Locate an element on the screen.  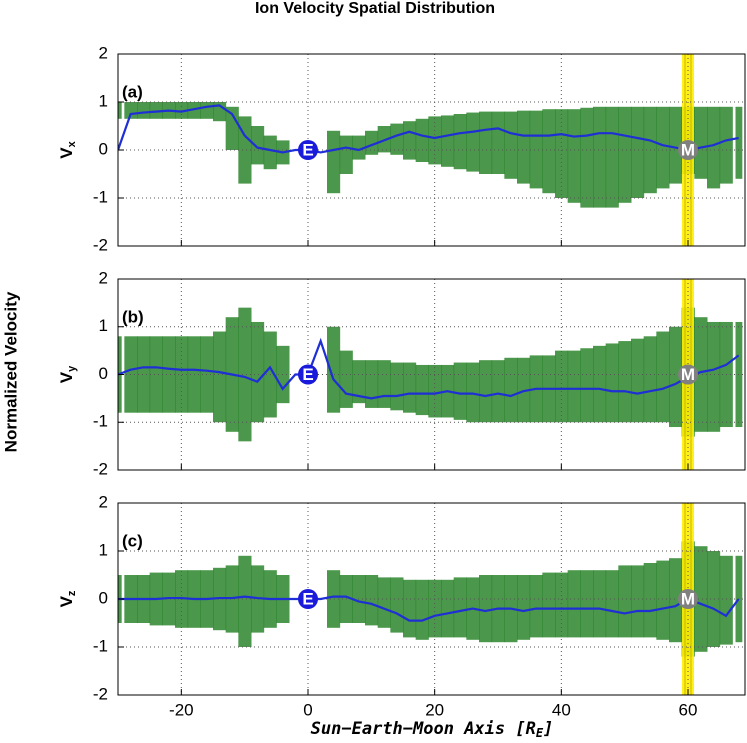
mean-line is located at coordinates (428, 129).